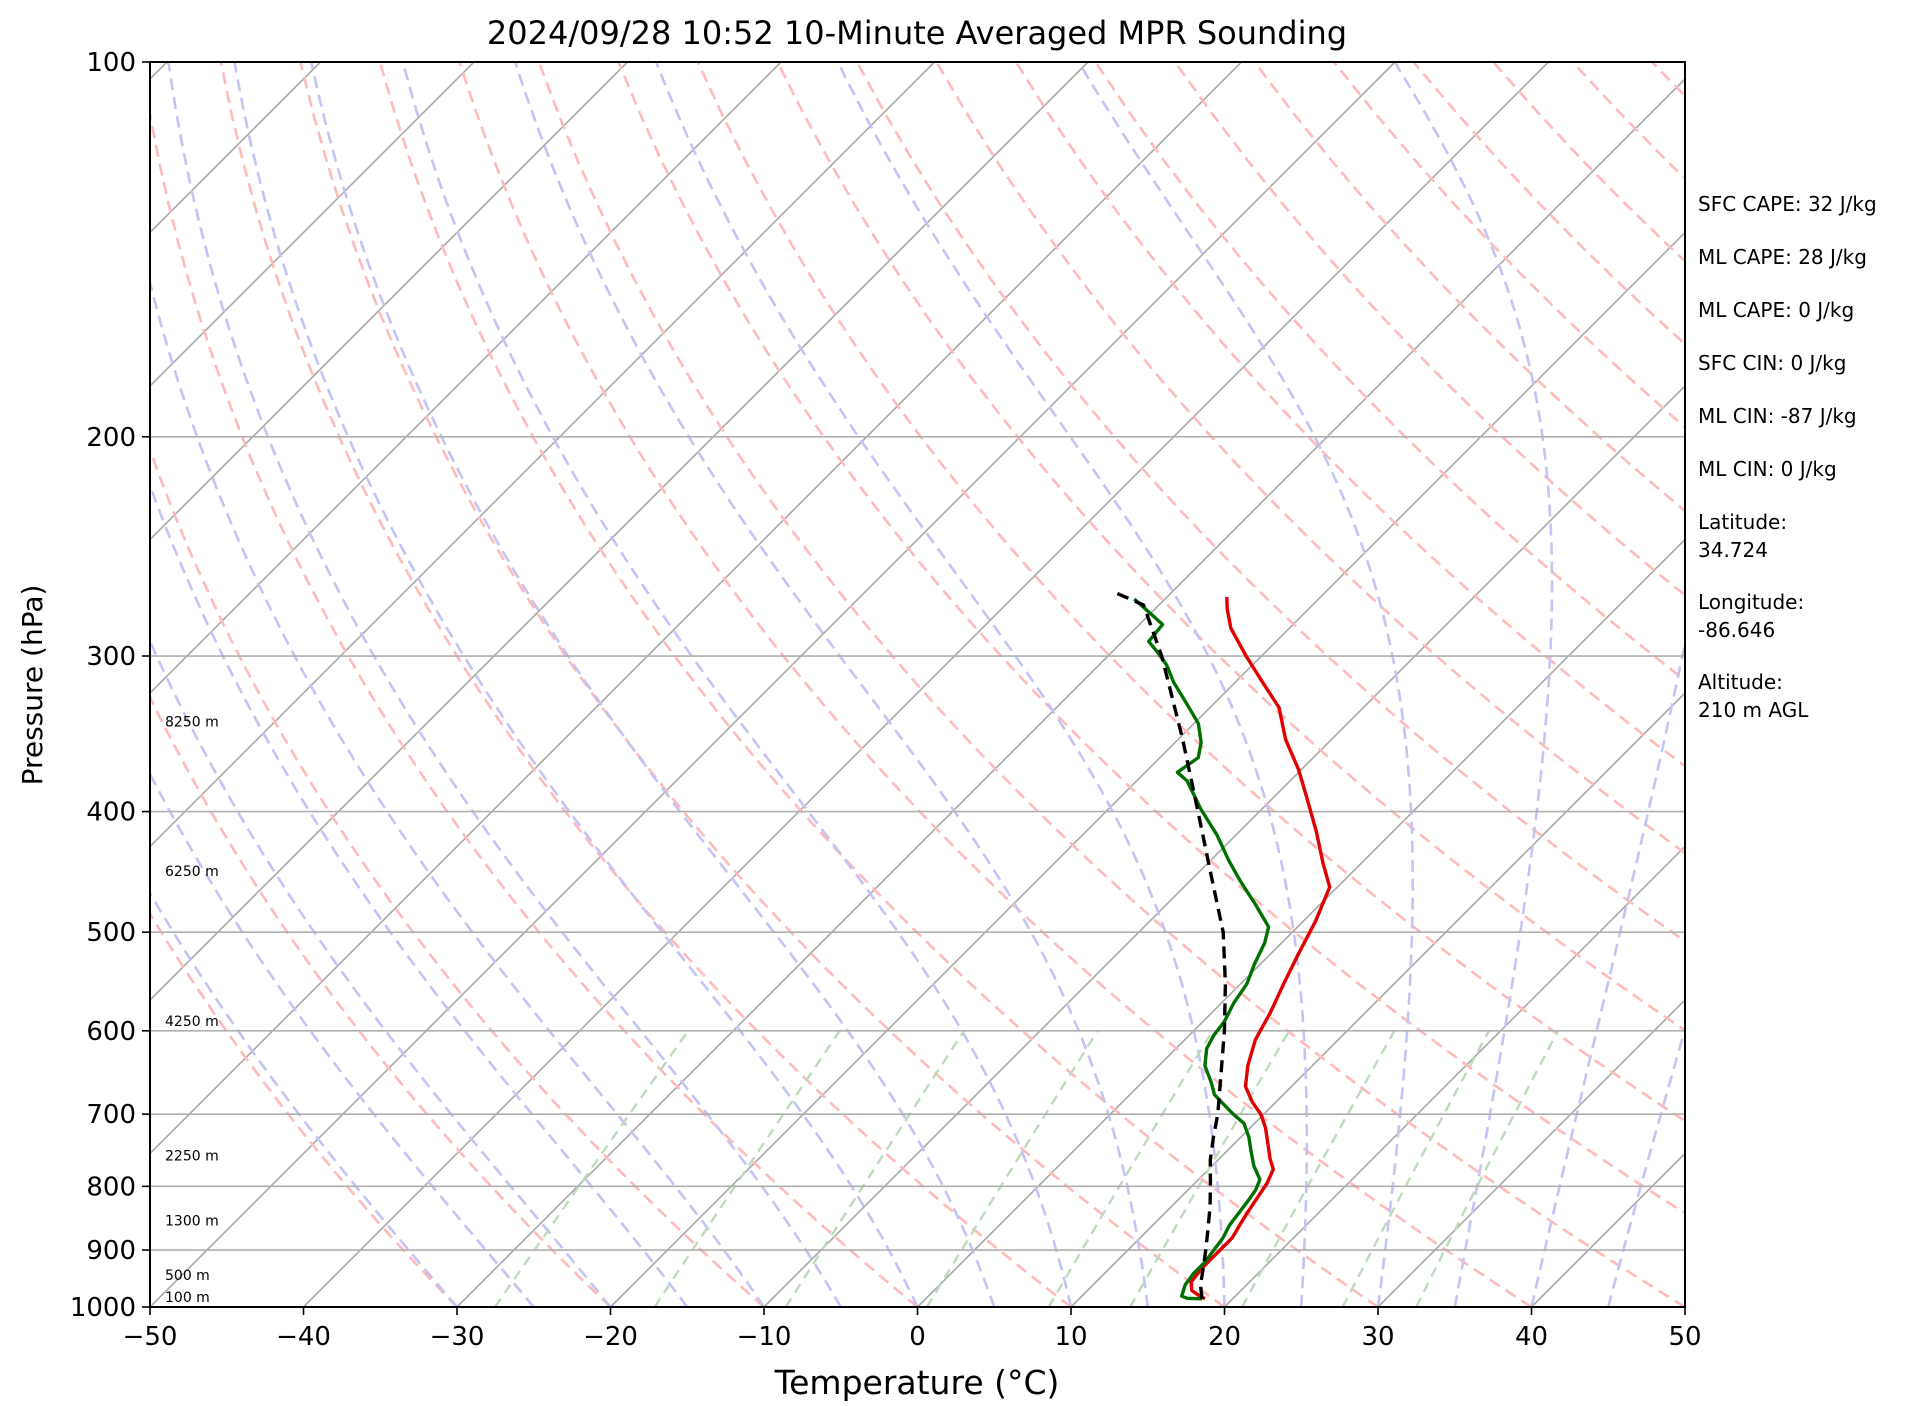  I want to click on y-tick-label: 600, so click(111, 1032).